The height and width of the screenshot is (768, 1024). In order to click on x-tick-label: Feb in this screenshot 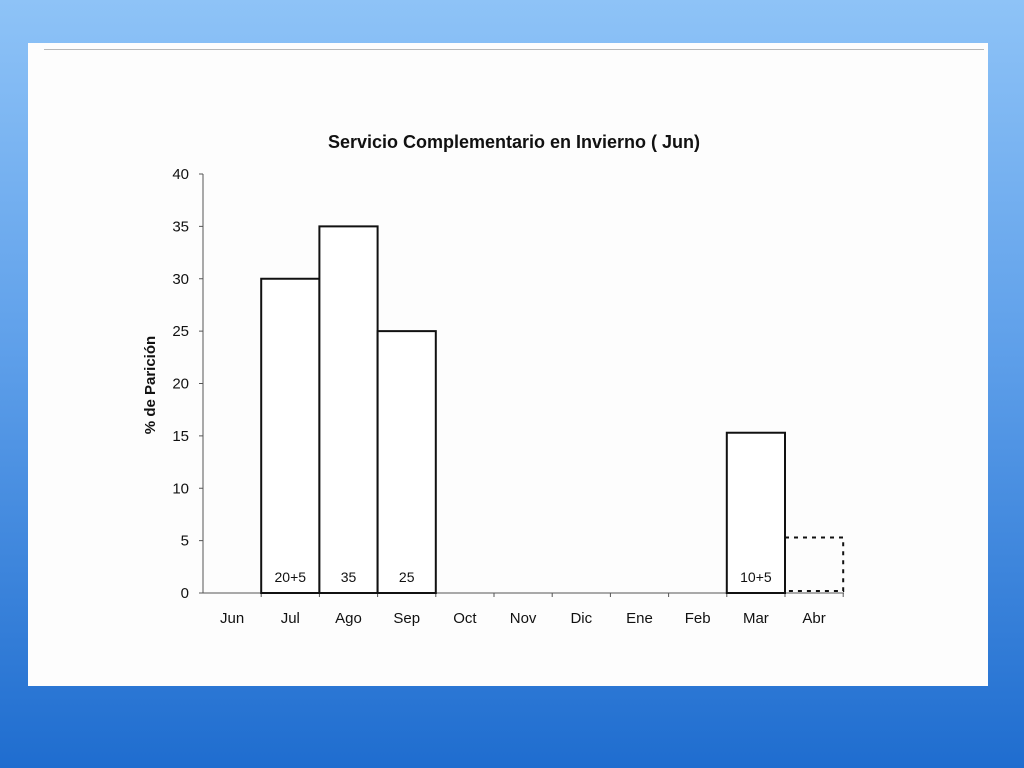, I will do `click(698, 618)`.